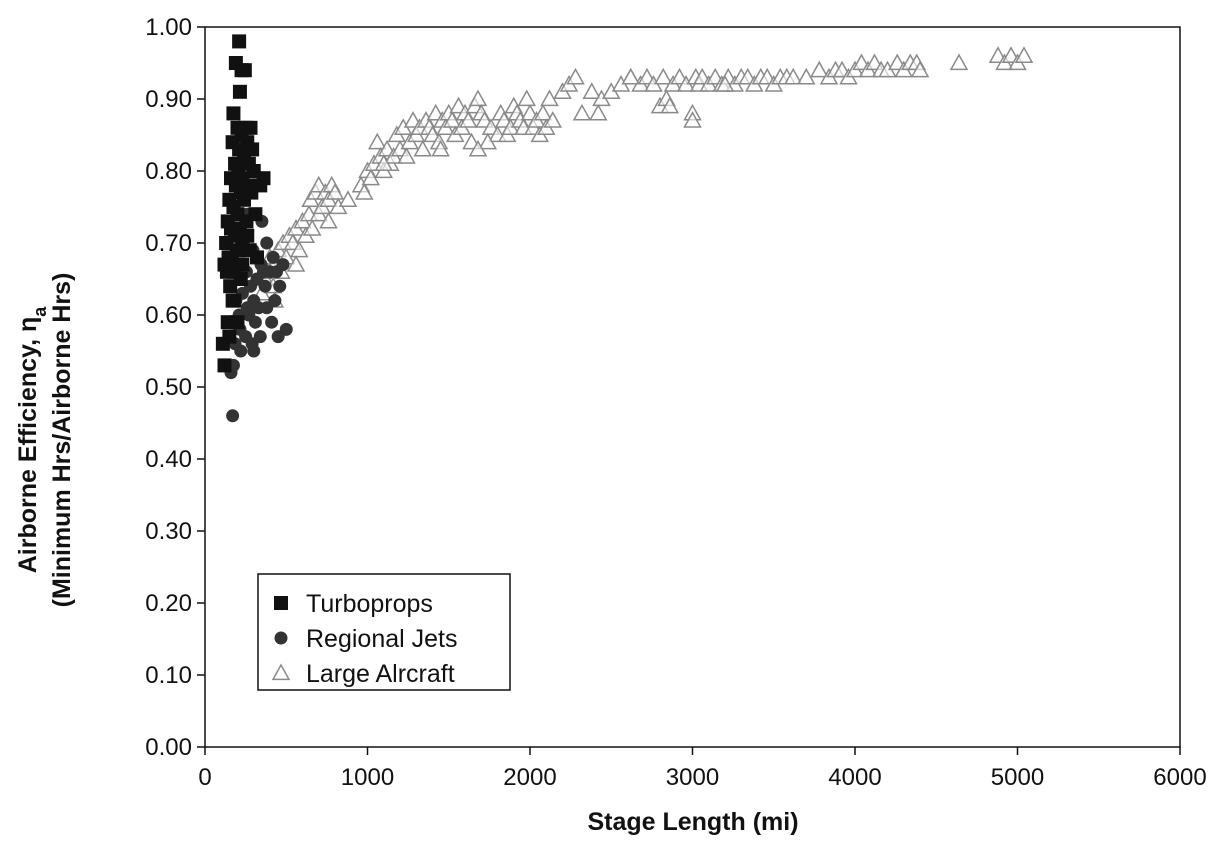 The height and width of the screenshot is (843, 1231). I want to click on y-tick-label: 0.80, so click(168, 171).